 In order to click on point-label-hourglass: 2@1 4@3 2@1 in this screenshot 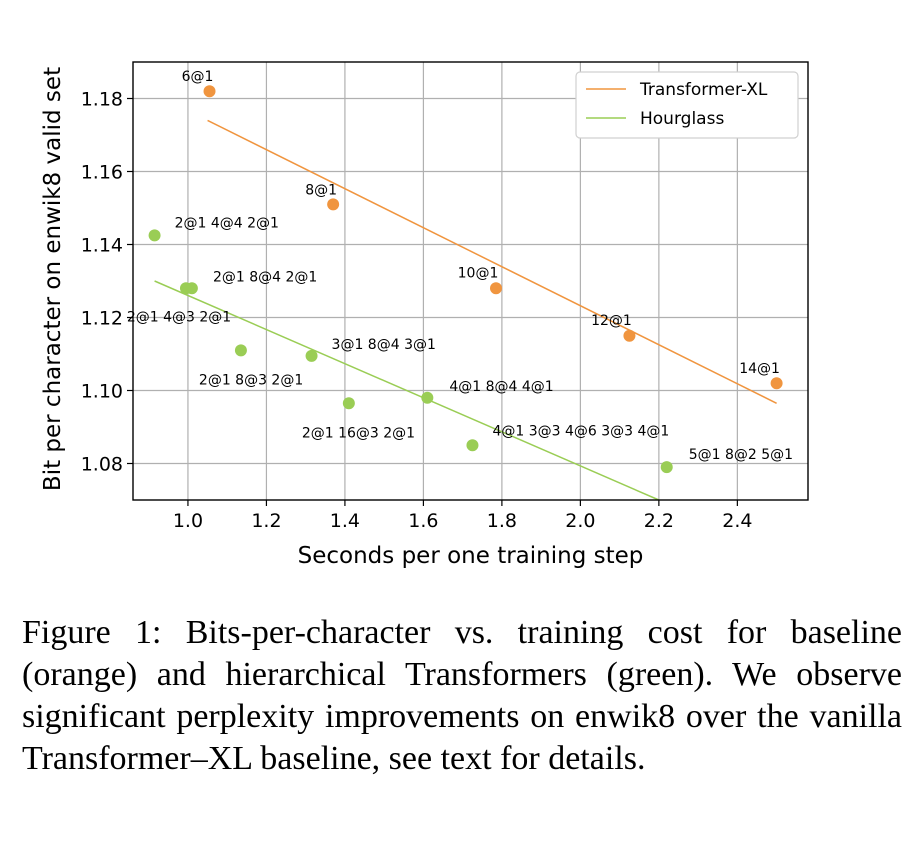, I will do `click(179, 317)`.